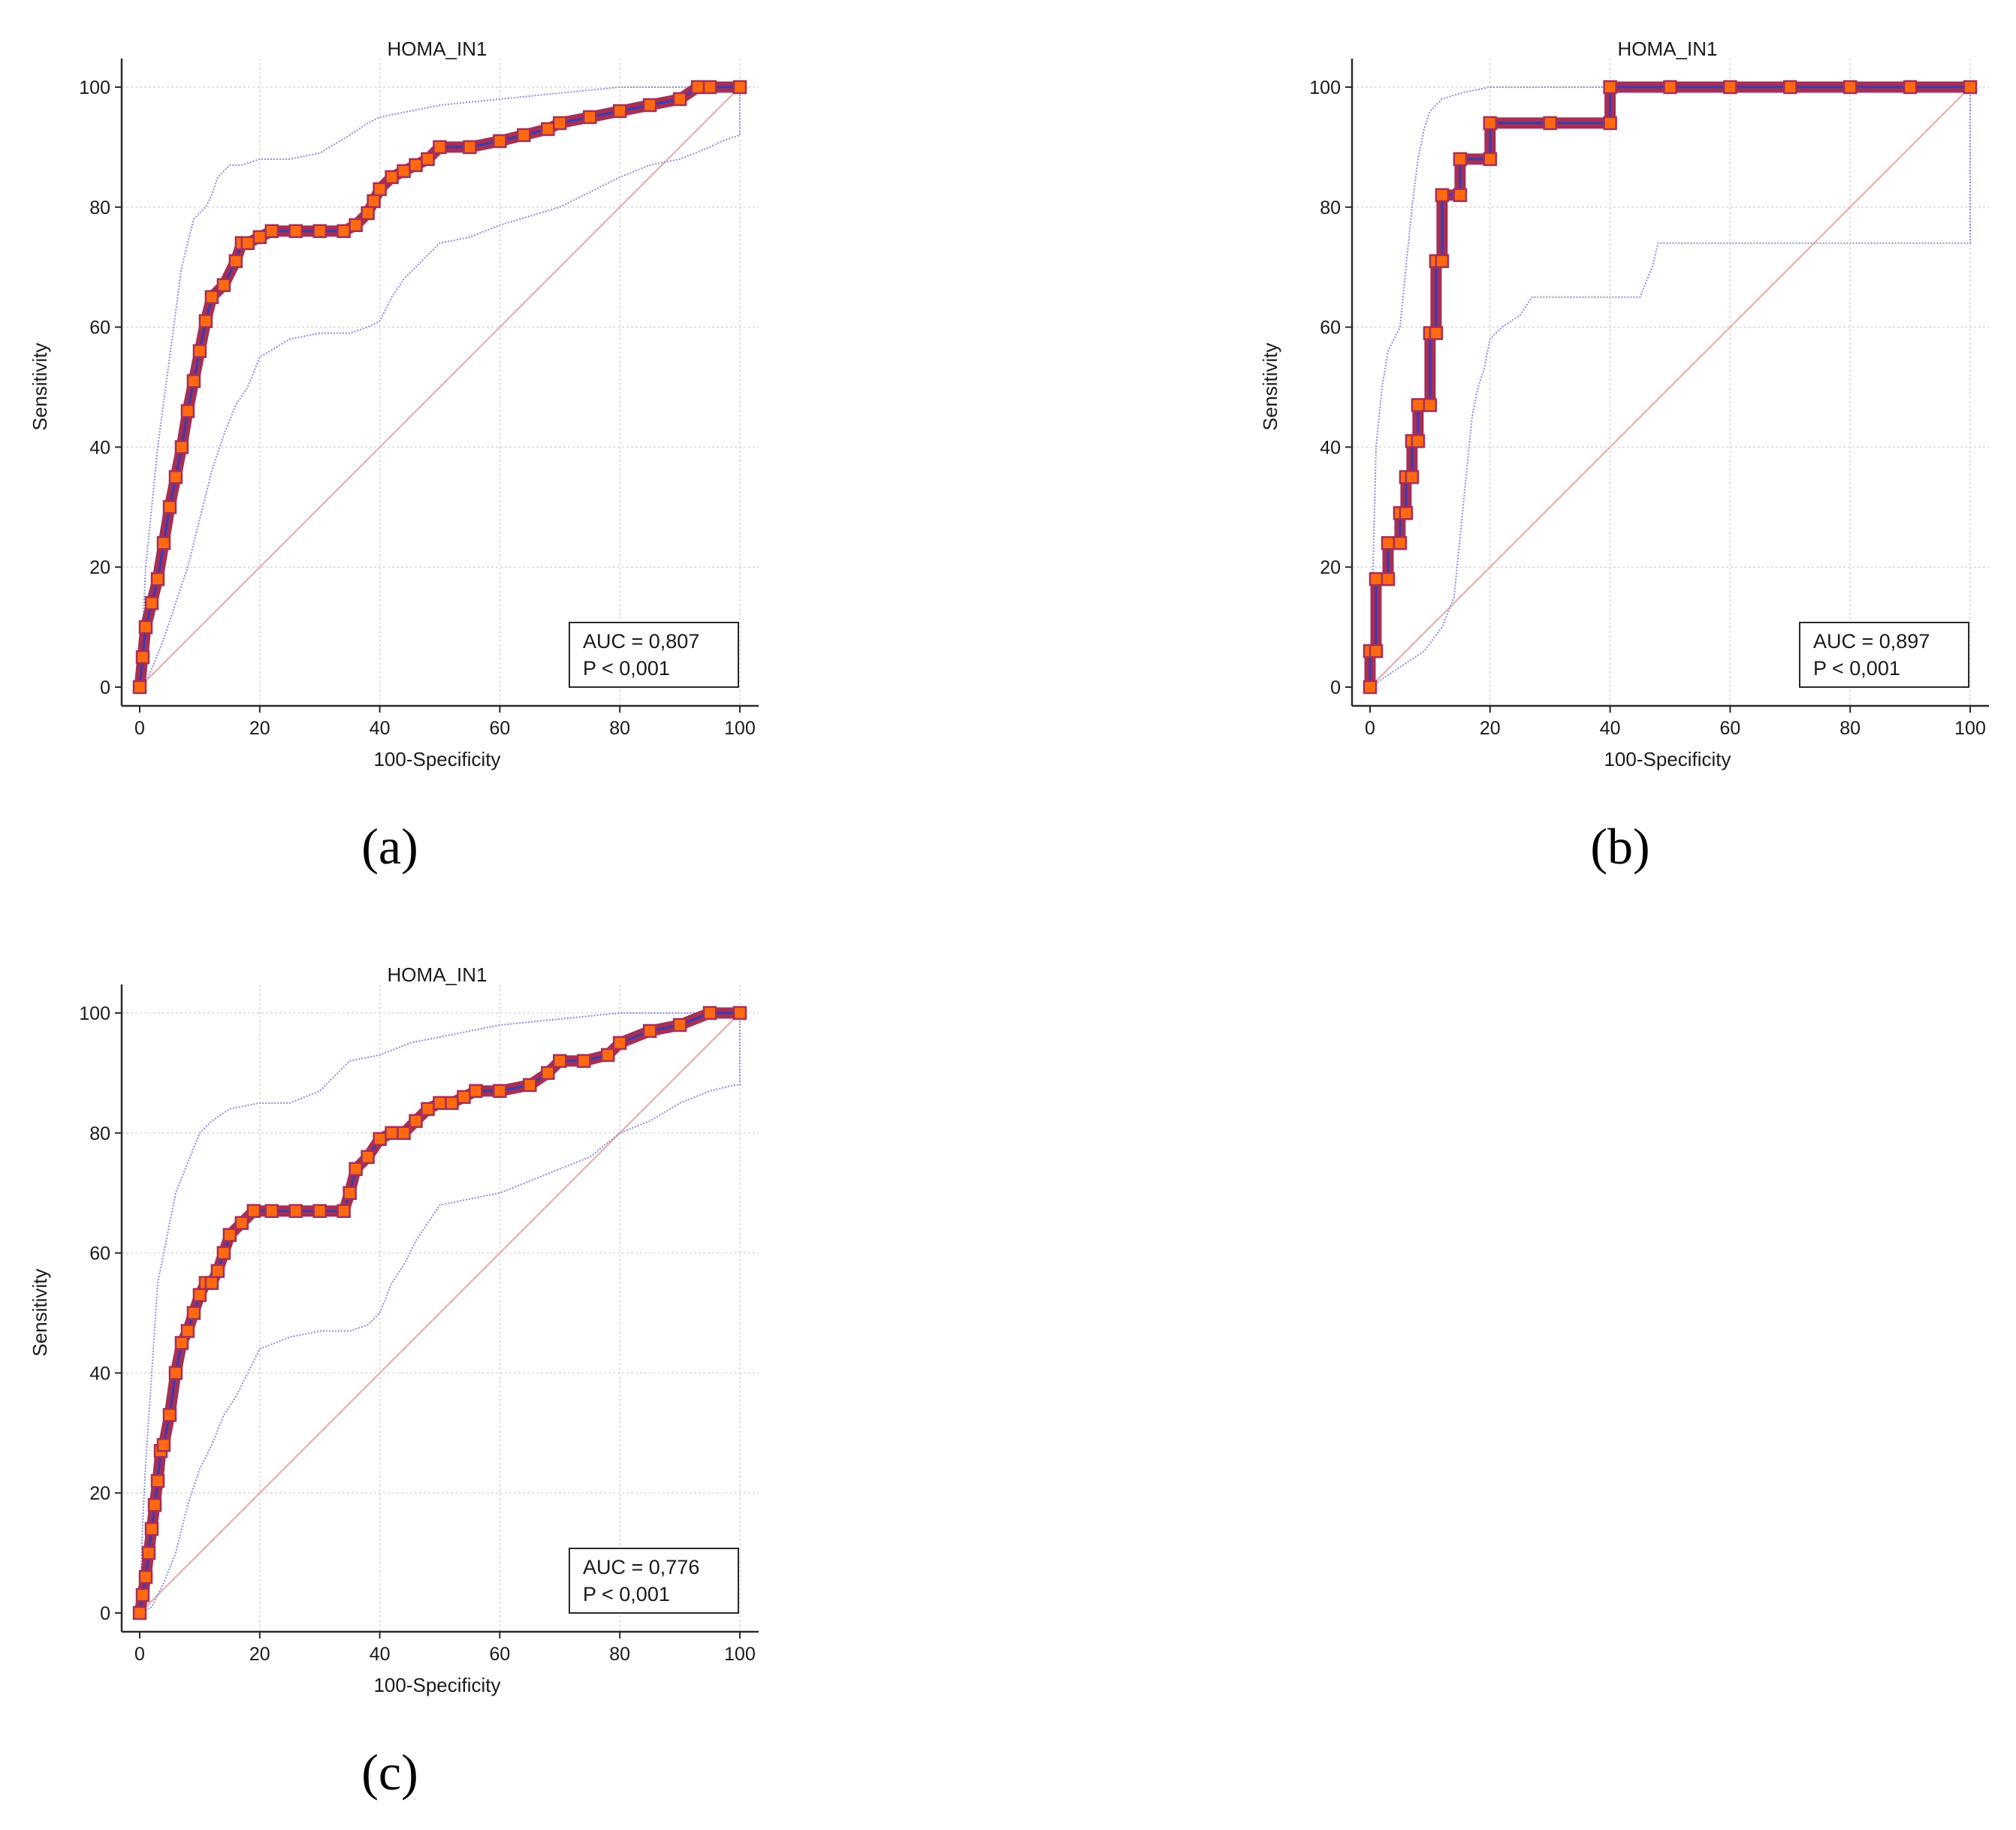 The image size is (2016, 1830). I want to click on x-tick-label: 80, so click(619, 1654).